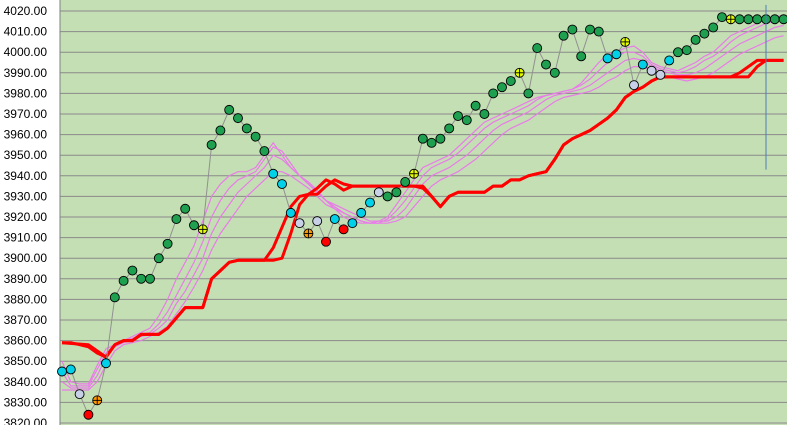 This screenshot has height=425, width=787. What do you see at coordinates (26, 217) in the screenshot?
I see `y-tick-label: 3920.00` at bounding box center [26, 217].